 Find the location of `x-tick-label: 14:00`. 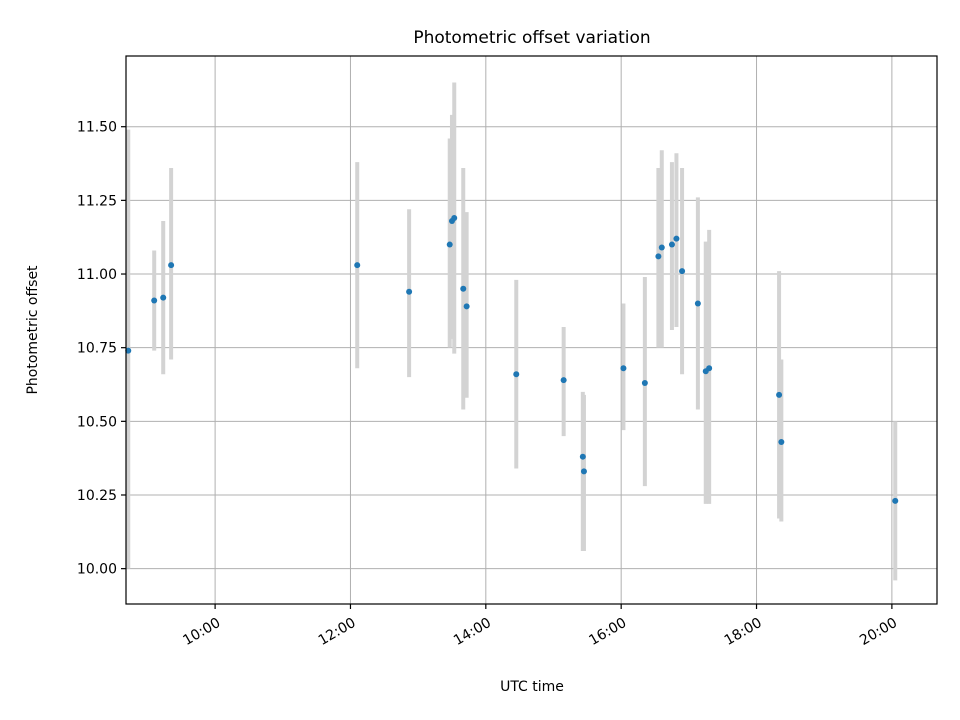

x-tick-label: 14:00 is located at coordinates (472, 632).